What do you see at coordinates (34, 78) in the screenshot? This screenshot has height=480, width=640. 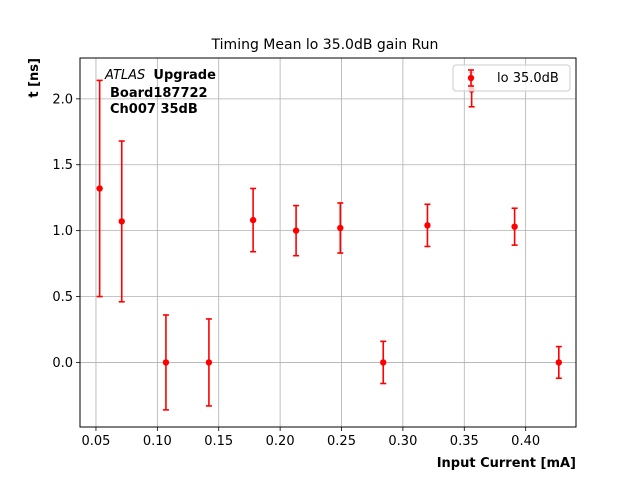 I see `y-axis-label: t [ns]` at bounding box center [34, 78].